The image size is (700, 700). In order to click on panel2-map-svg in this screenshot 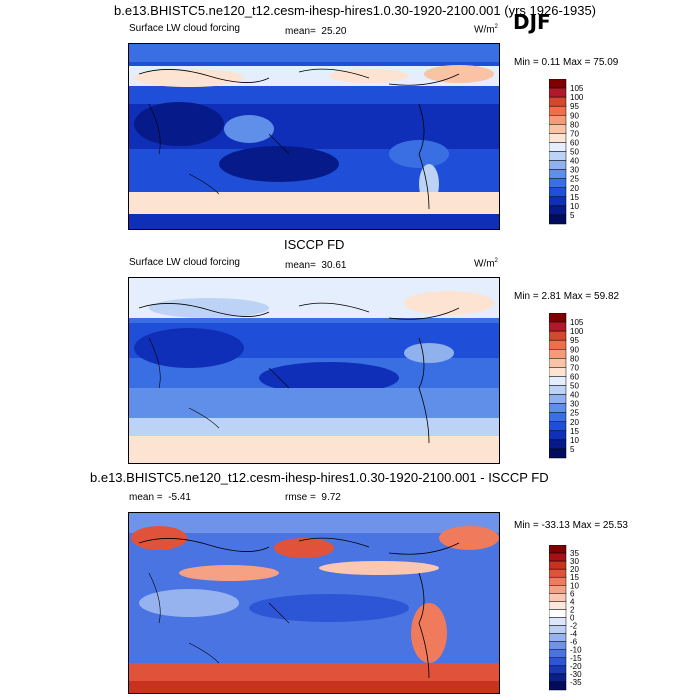, I will do `click(314, 370)`.